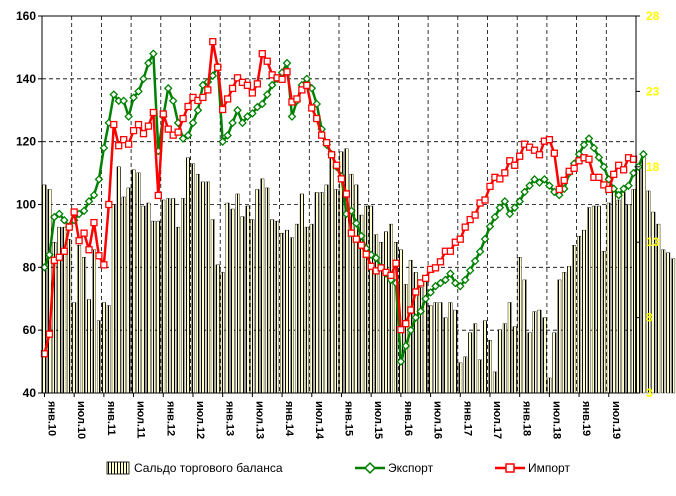  I want to click on y-left-tick-label: 140, so click(26, 79).